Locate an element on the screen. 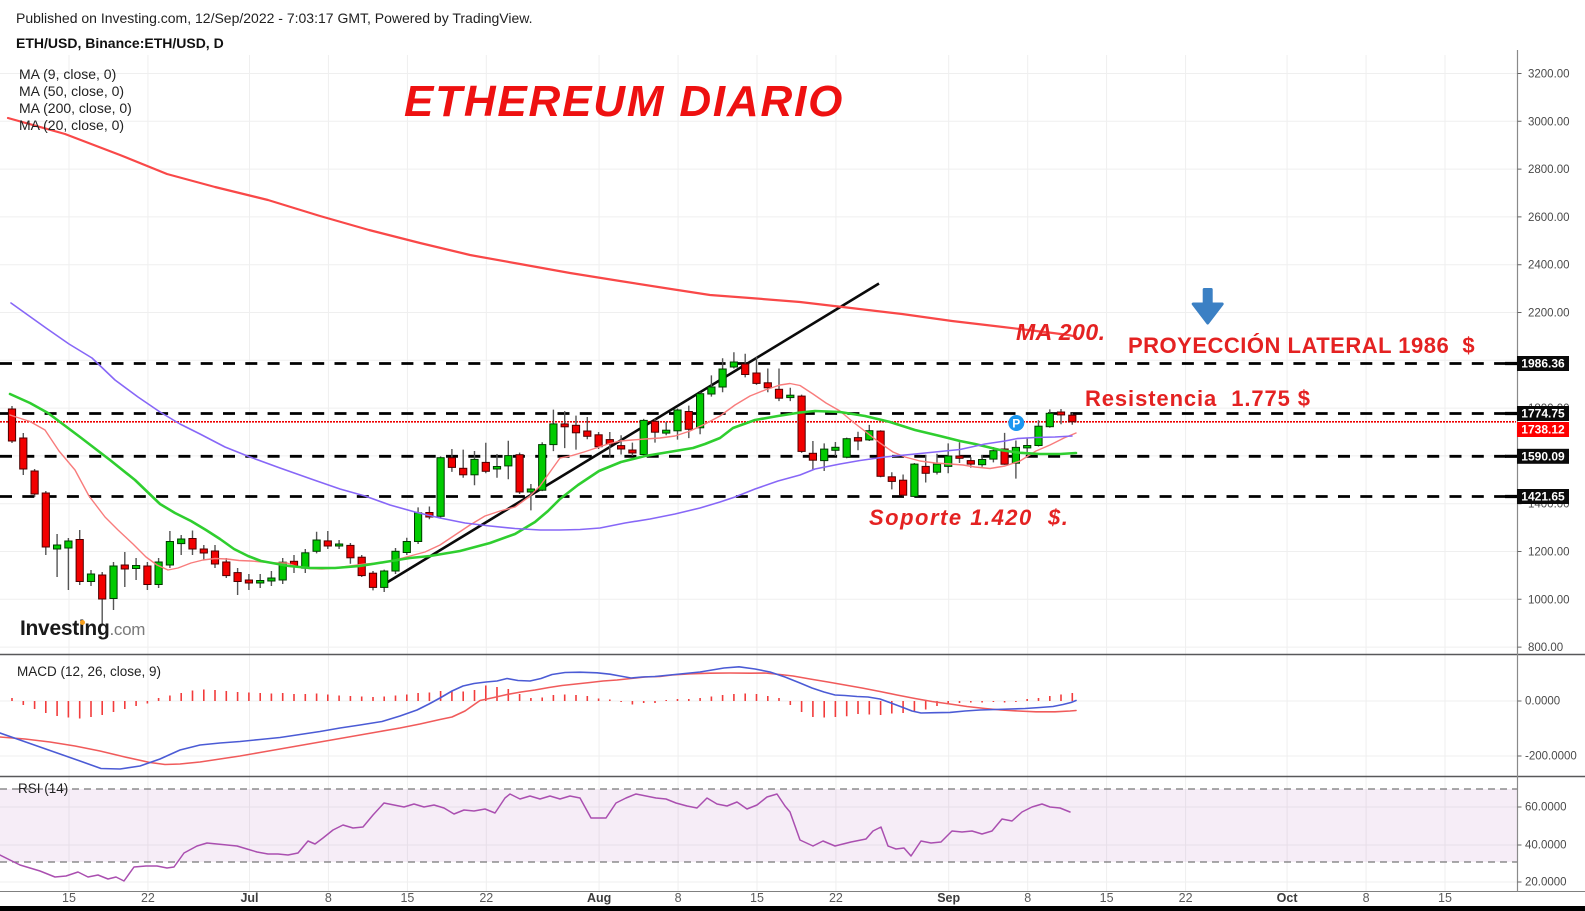  svg-text: Oct is located at coordinates (1288, 898).